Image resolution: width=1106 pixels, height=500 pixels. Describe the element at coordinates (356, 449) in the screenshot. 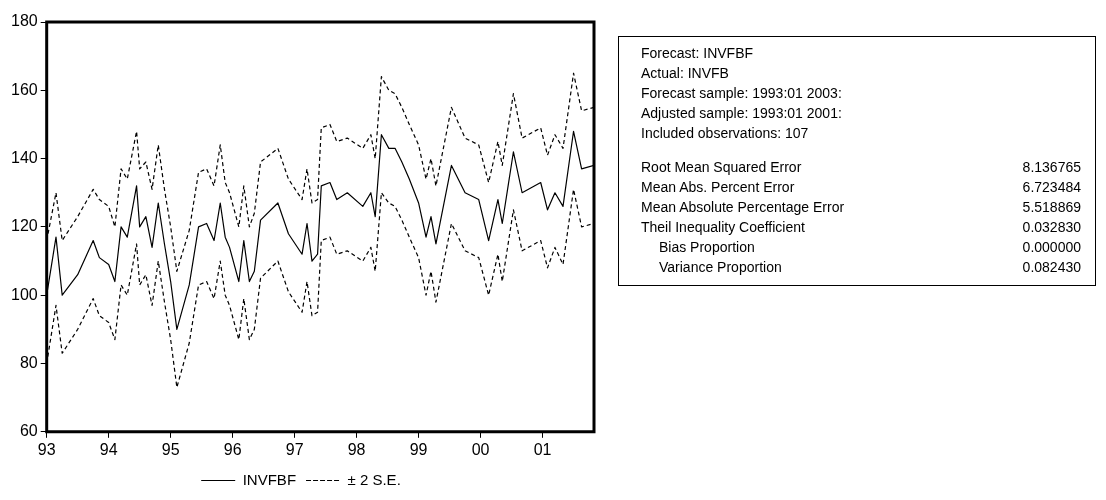

I see `x-tick-label: 98` at that location.